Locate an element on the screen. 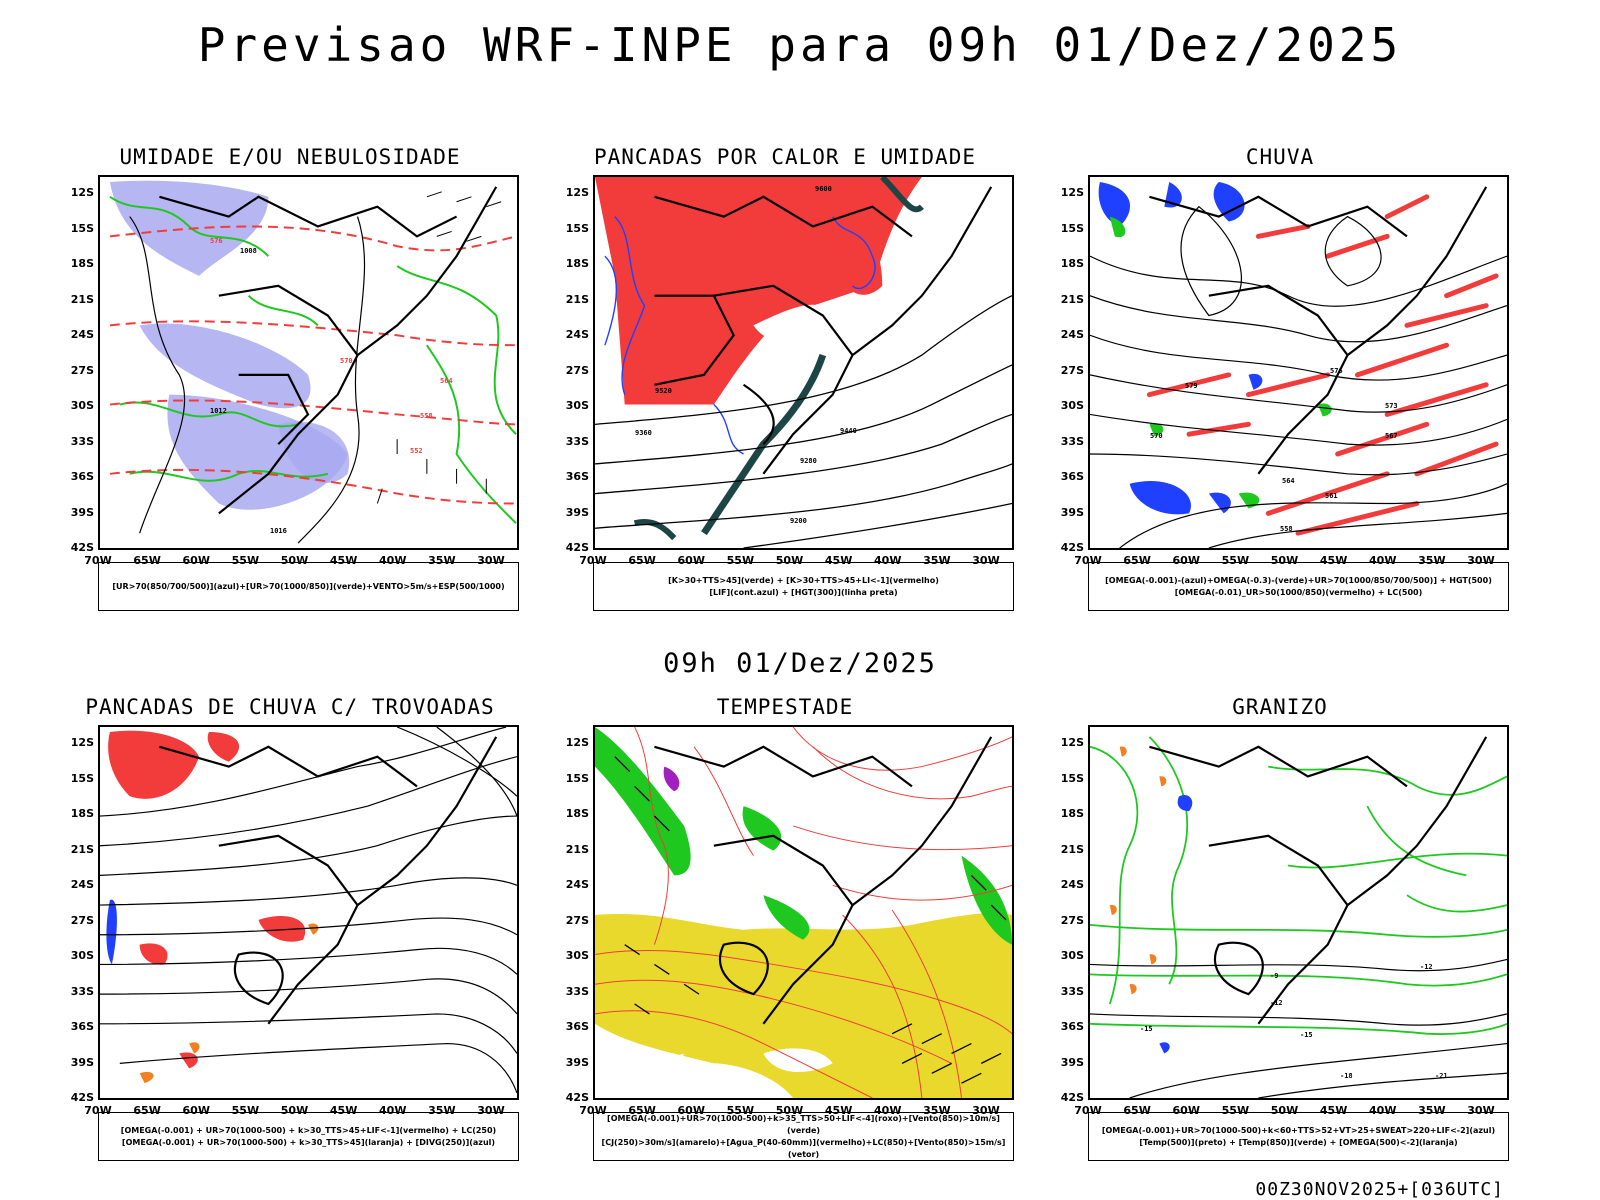  lon-tick-label: 45W is located at coordinates (1333, 1110).